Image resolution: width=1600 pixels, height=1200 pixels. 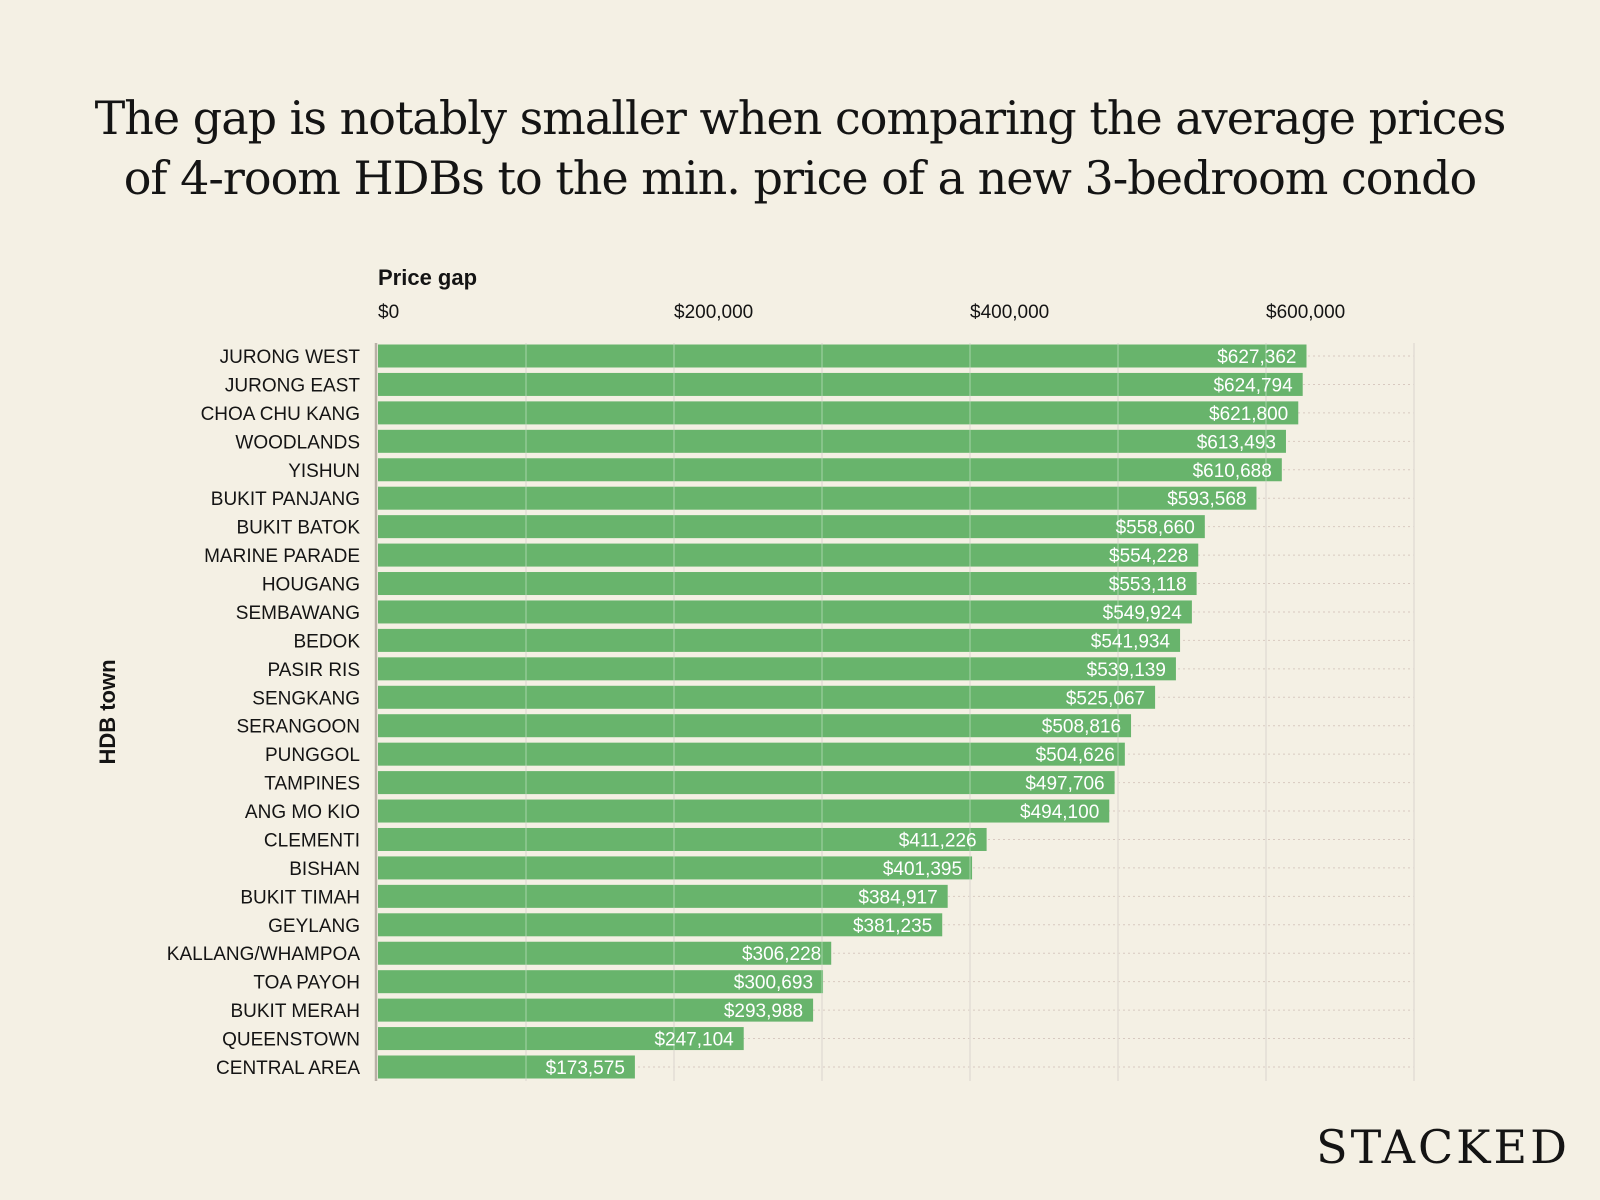 I want to click on data-label: $293,988, so click(x=763, y=1011).